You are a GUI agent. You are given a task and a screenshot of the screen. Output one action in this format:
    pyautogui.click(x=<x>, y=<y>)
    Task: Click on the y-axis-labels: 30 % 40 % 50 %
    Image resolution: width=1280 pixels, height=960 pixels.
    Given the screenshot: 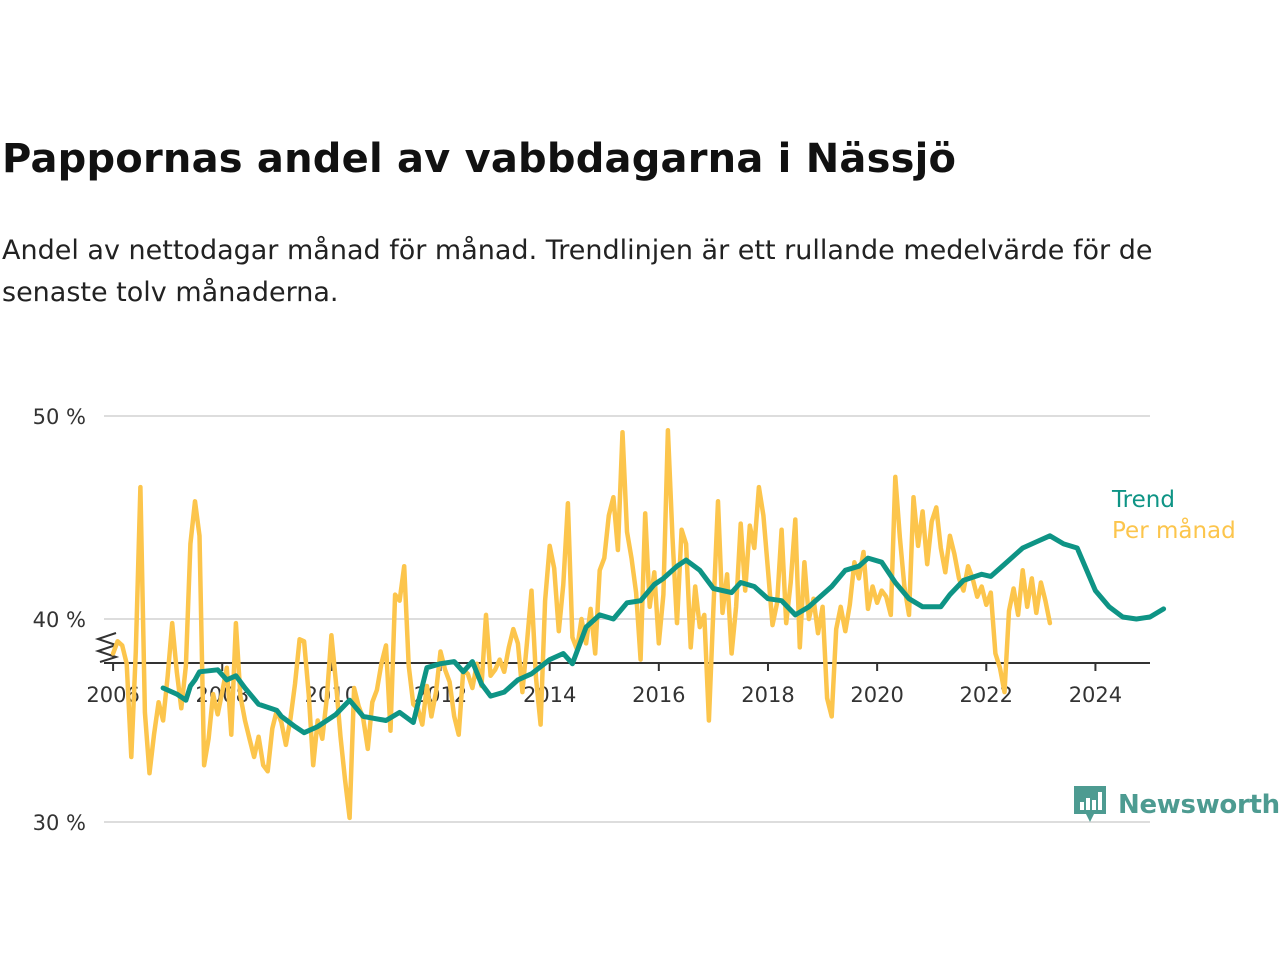 What is the action you would take?
    pyautogui.click(x=59, y=620)
    